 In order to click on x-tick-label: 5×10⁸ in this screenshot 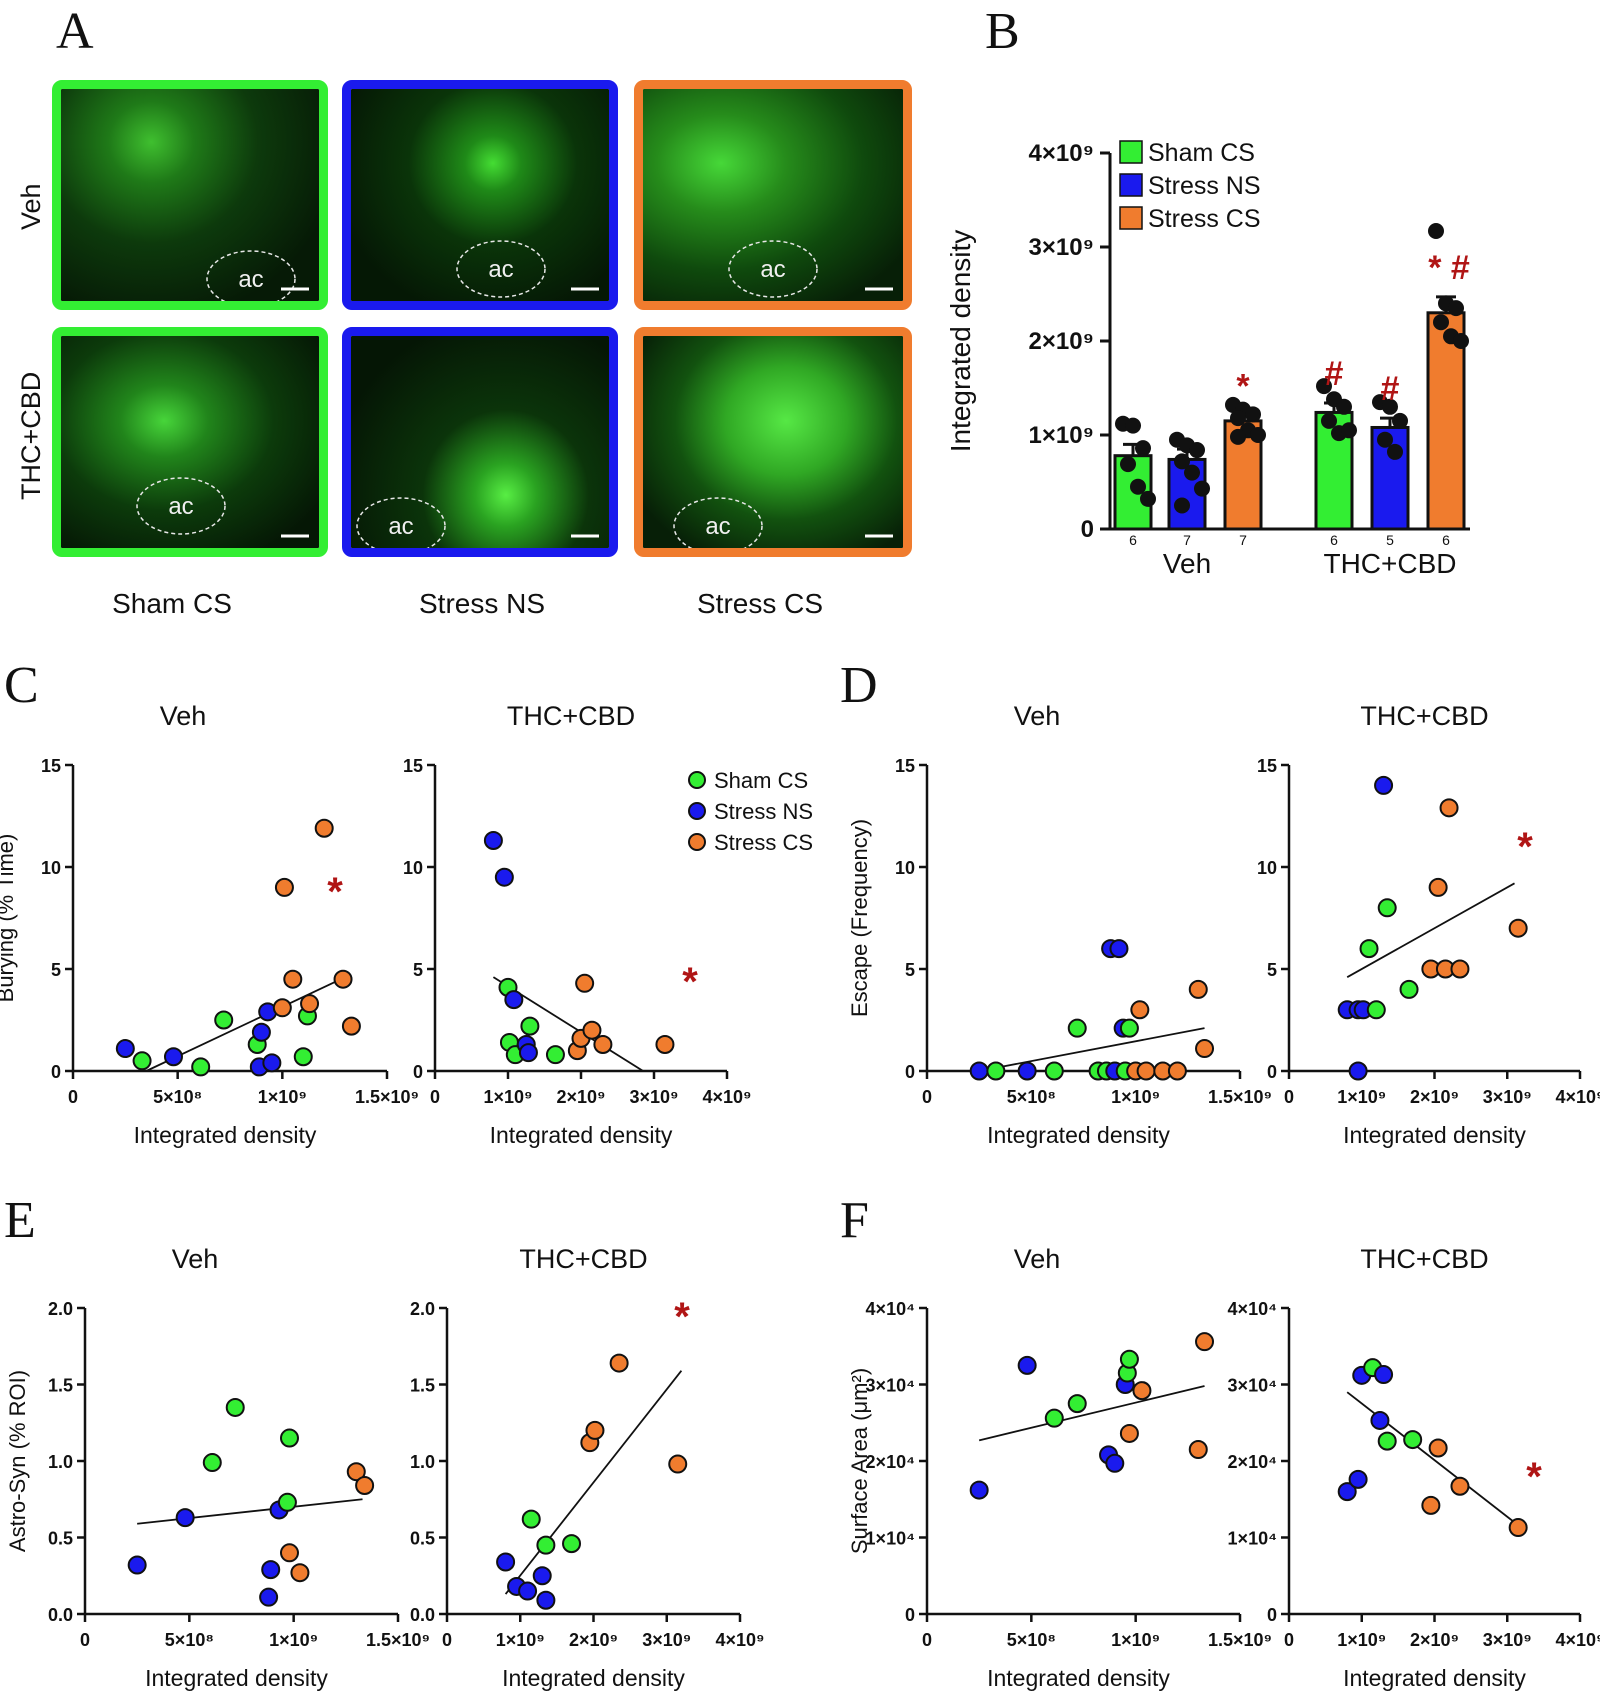, I will do `click(1031, 1097)`.